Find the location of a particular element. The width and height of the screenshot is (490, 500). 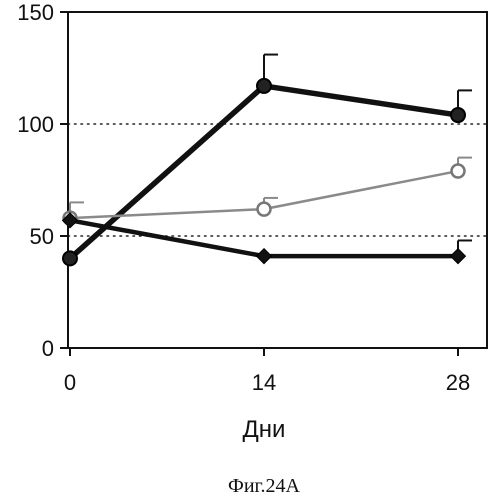

y-tick-label: 100 is located at coordinates (35, 124).